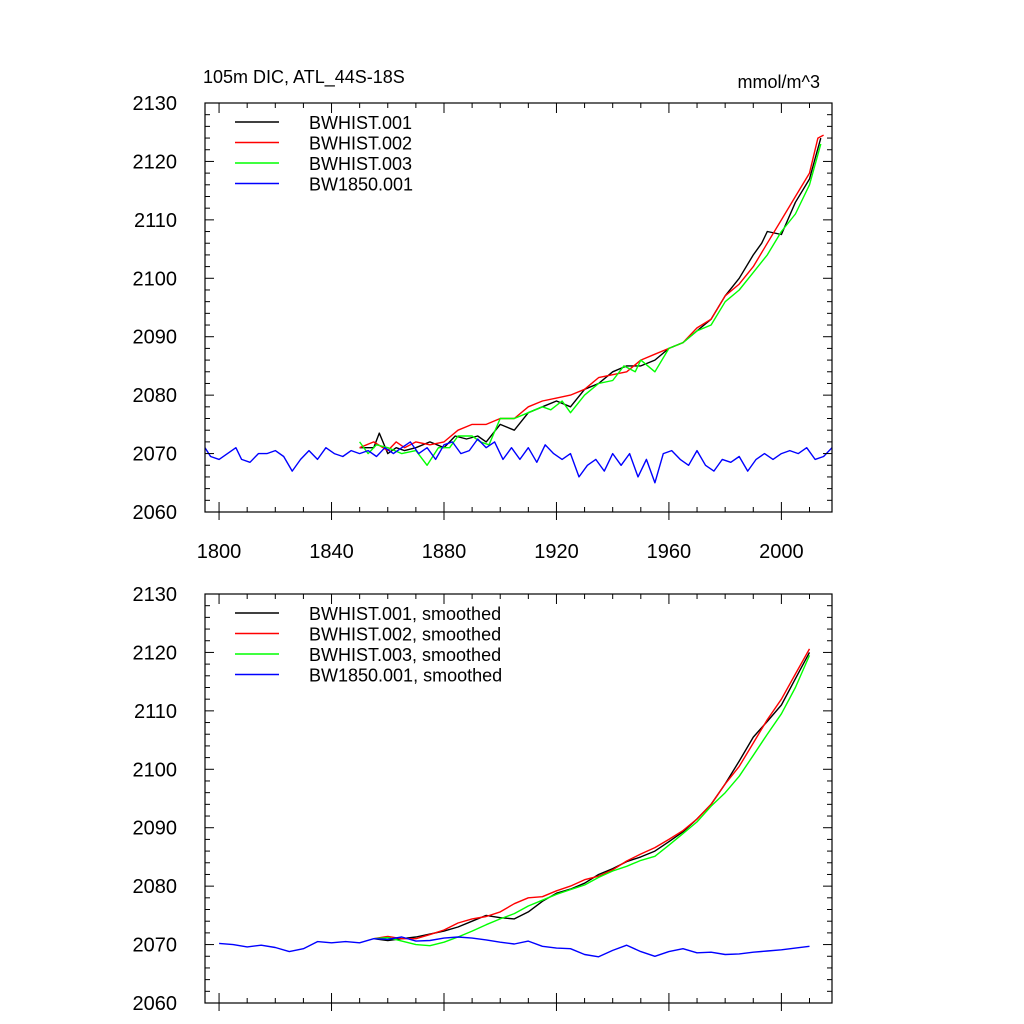 Image resolution: width=1024 pixels, height=1024 pixels. I want to click on x-tick-label: 1960, so click(669, 552).